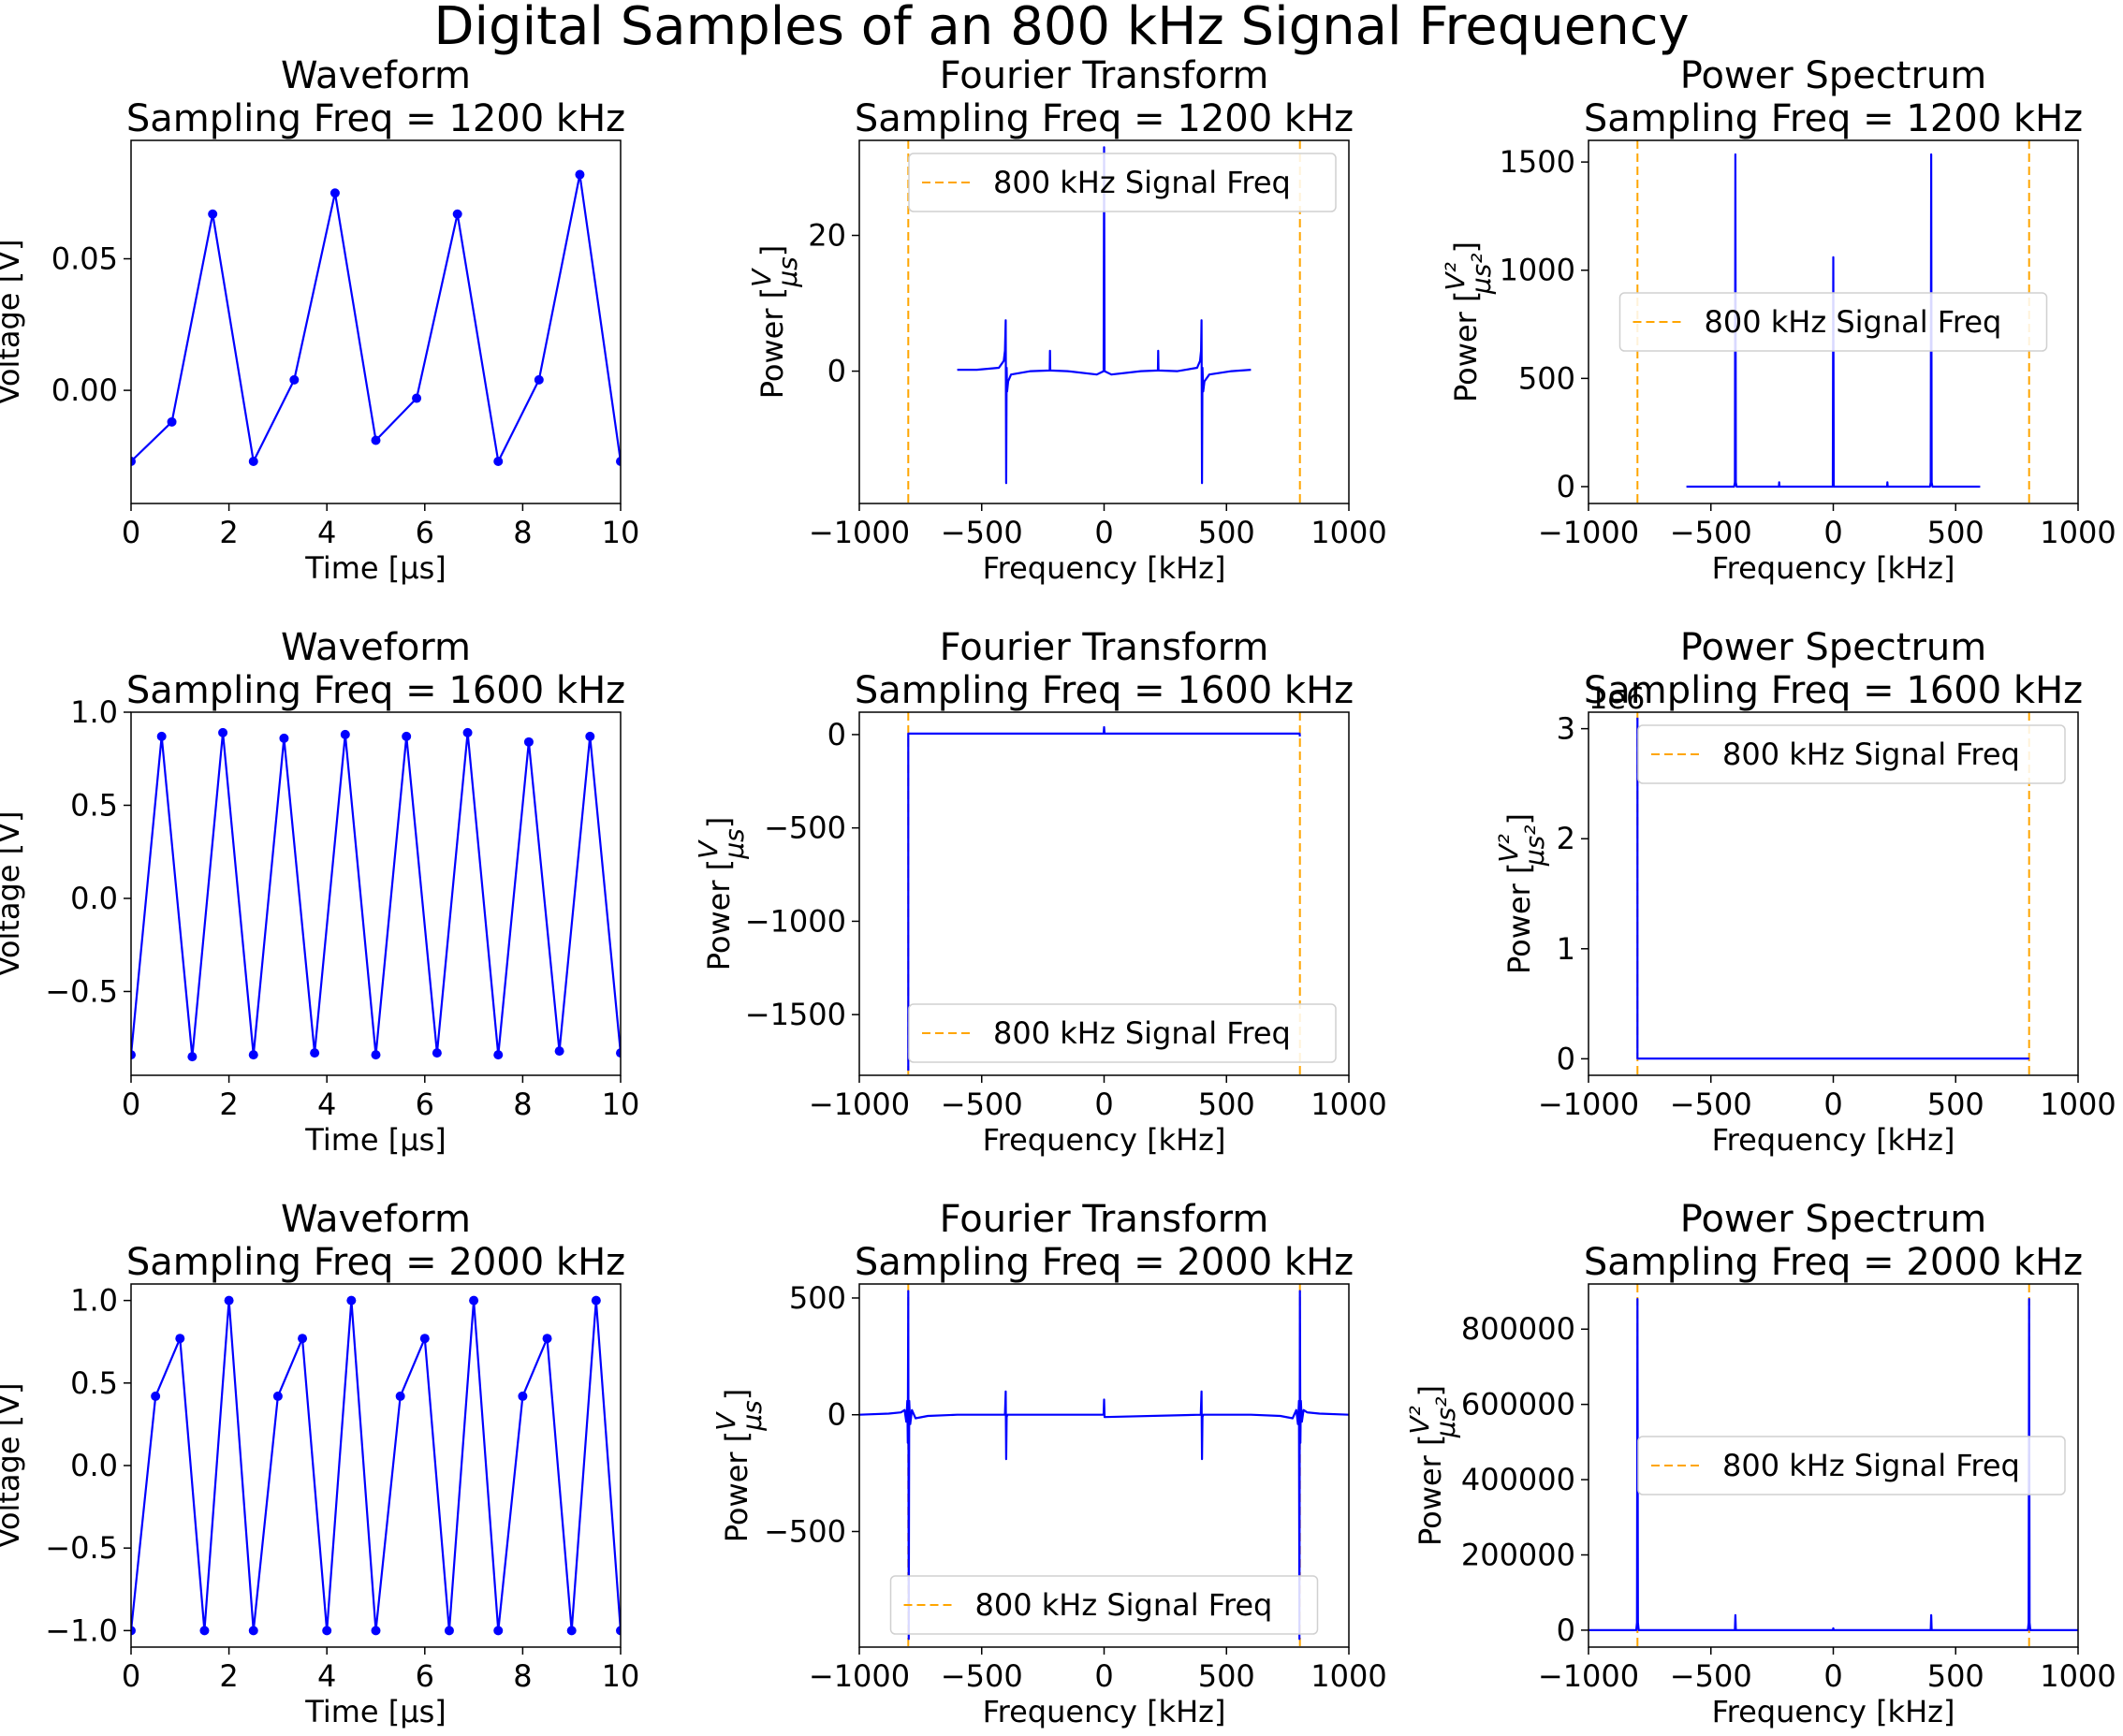 The width and height of the screenshot is (2123, 1736). What do you see at coordinates (1518, 1405) in the screenshot?
I see `y-tick-label: 600000` at bounding box center [1518, 1405].